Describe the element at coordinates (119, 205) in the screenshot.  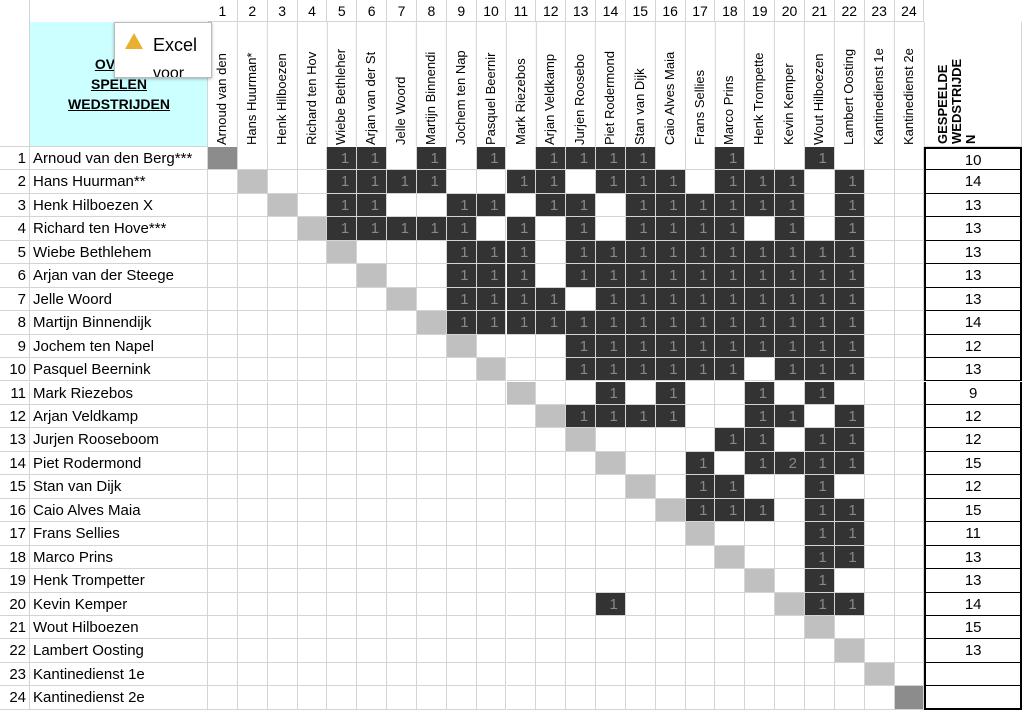
I see `player-name: Henk Hilboezen X` at that location.